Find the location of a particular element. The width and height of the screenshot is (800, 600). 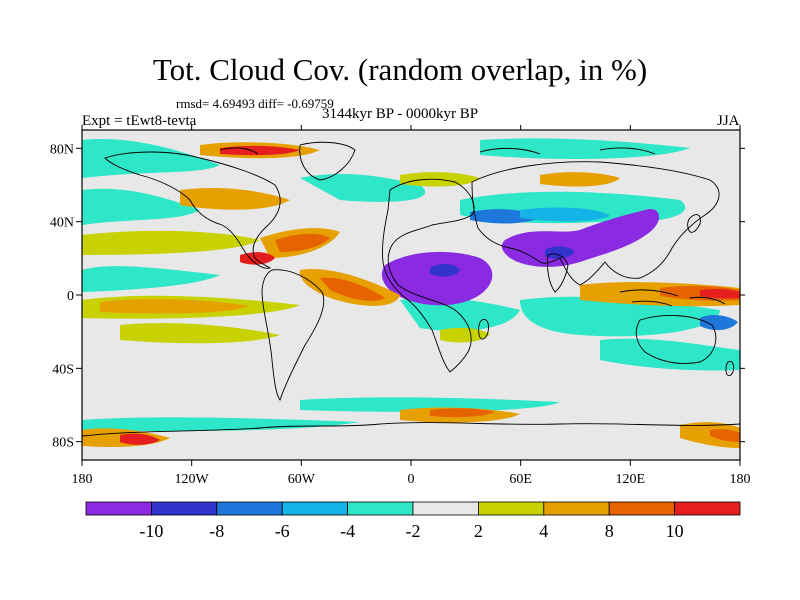

coast-asia is located at coordinates (595, 223).